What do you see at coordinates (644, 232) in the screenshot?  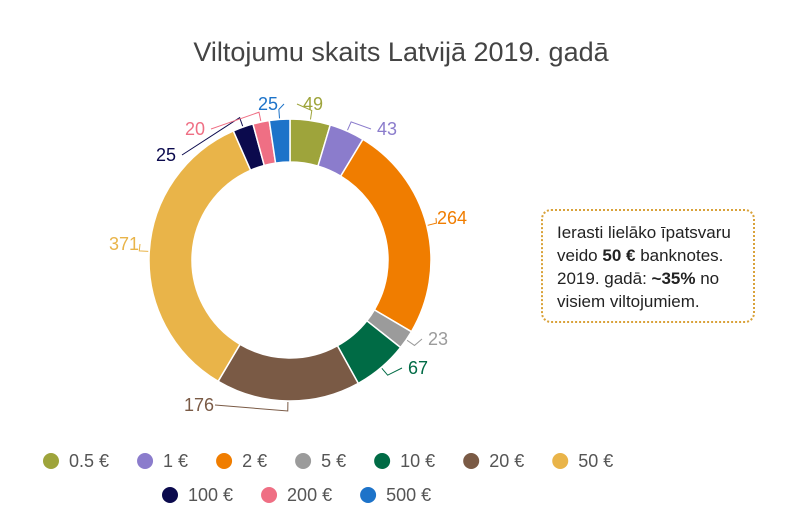 I see `annotation-line-1: Ierasti lielāko īpatsvaru` at bounding box center [644, 232].